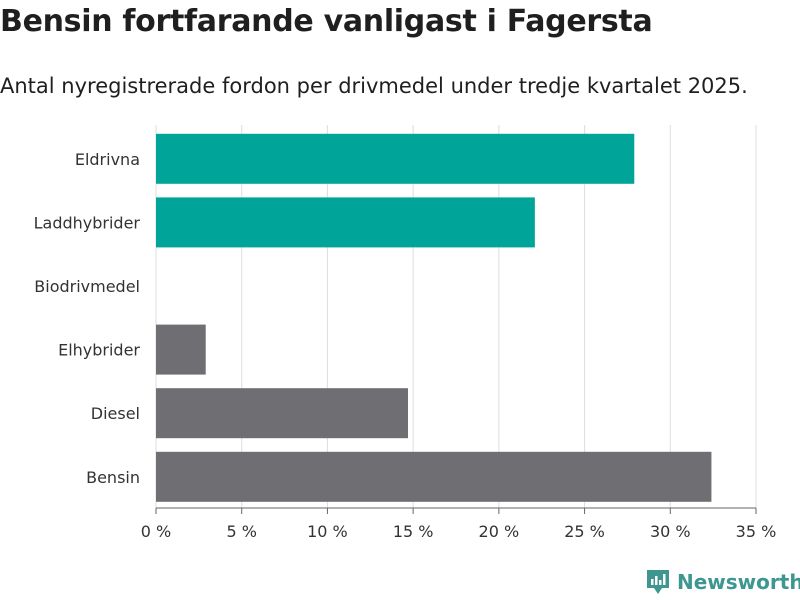  What do you see at coordinates (99, 350) in the screenshot?
I see `category-label: Elhybrider` at bounding box center [99, 350].